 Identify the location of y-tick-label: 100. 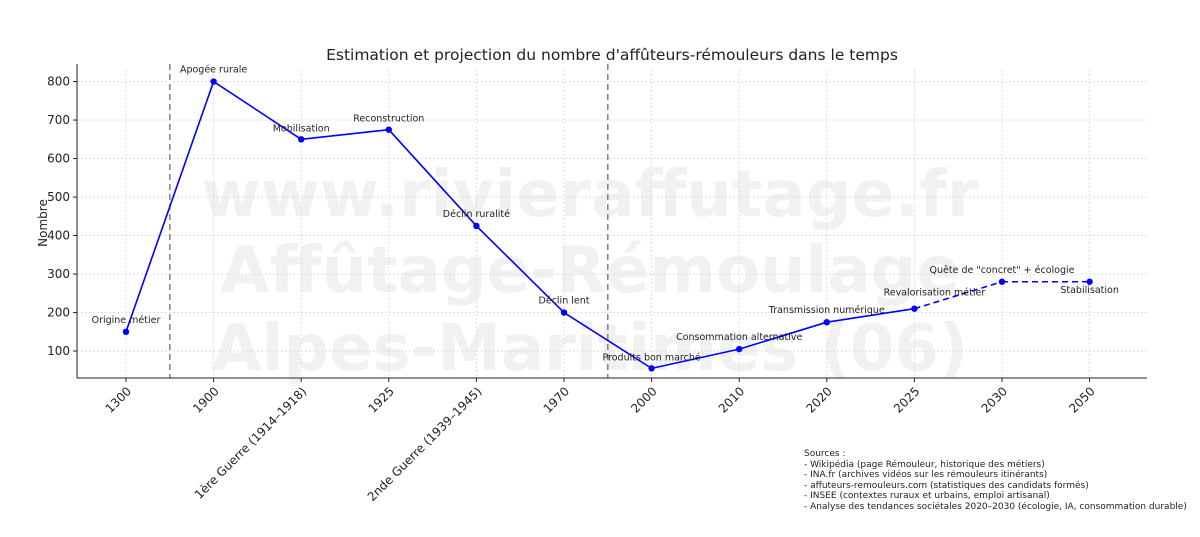
(58, 351).